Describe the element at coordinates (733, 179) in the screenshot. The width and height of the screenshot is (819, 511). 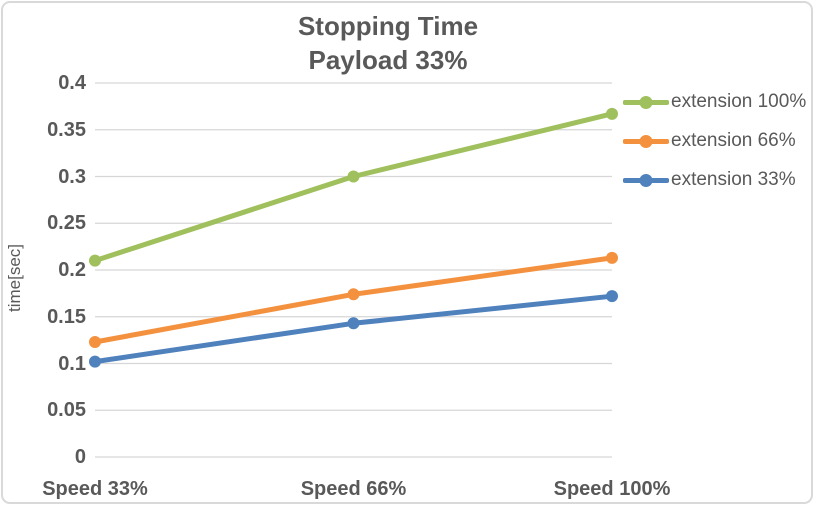
I see `legend-label: extension 33%` at that location.